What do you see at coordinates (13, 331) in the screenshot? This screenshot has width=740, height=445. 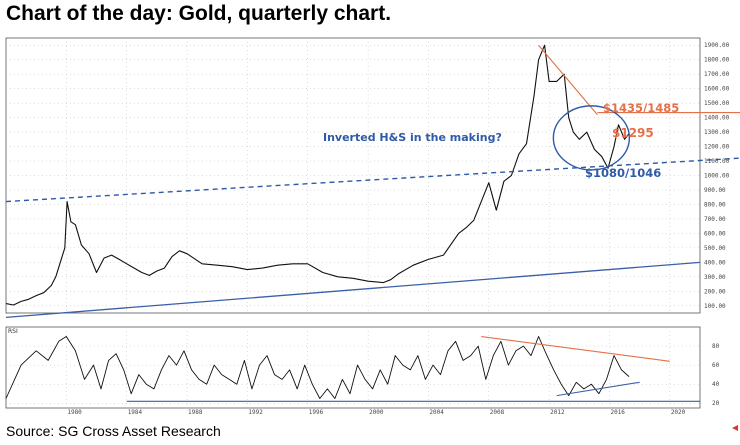 I see `rsi-panel-label: RSI` at bounding box center [13, 331].